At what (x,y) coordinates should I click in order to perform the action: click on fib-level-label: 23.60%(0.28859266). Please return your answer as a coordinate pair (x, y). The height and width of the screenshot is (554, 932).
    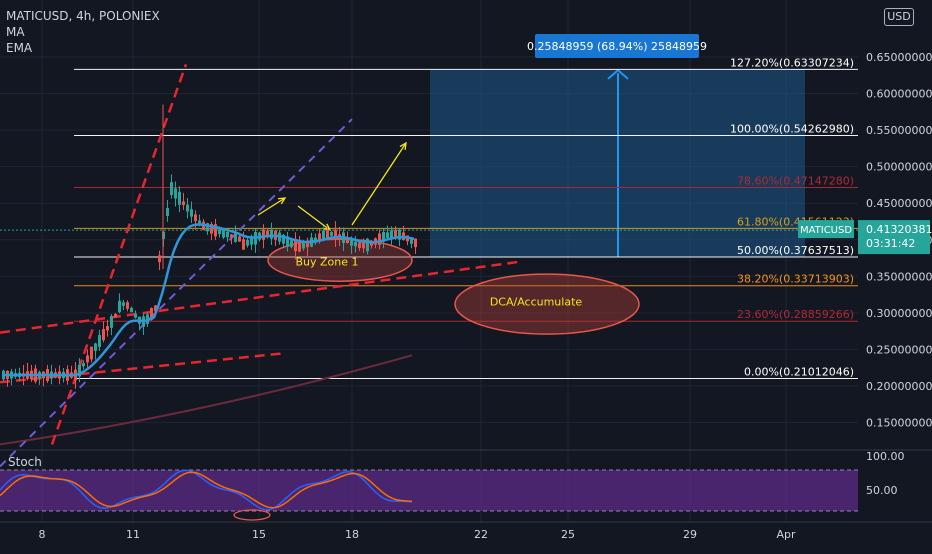
    Looking at the image, I should click on (795, 314).